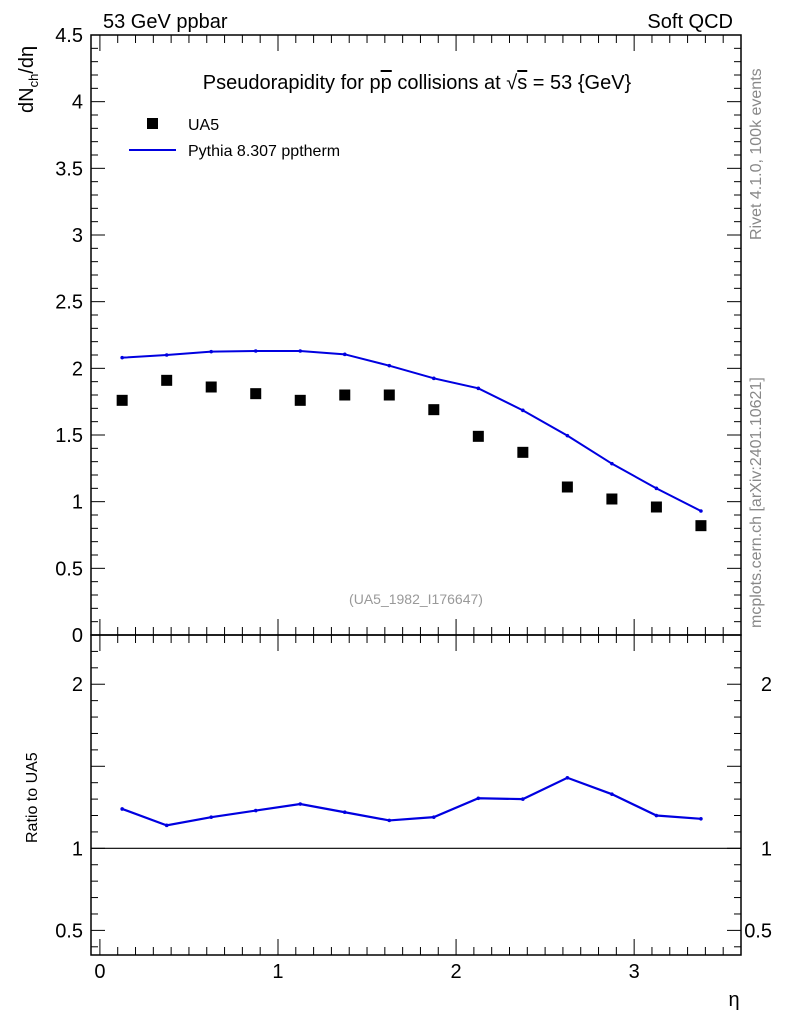 Image resolution: width=786 pixels, height=1029 pixels. Describe the element at coordinates (77, 849) in the screenshot. I see `ratio-y-tick-label: 1` at that location.